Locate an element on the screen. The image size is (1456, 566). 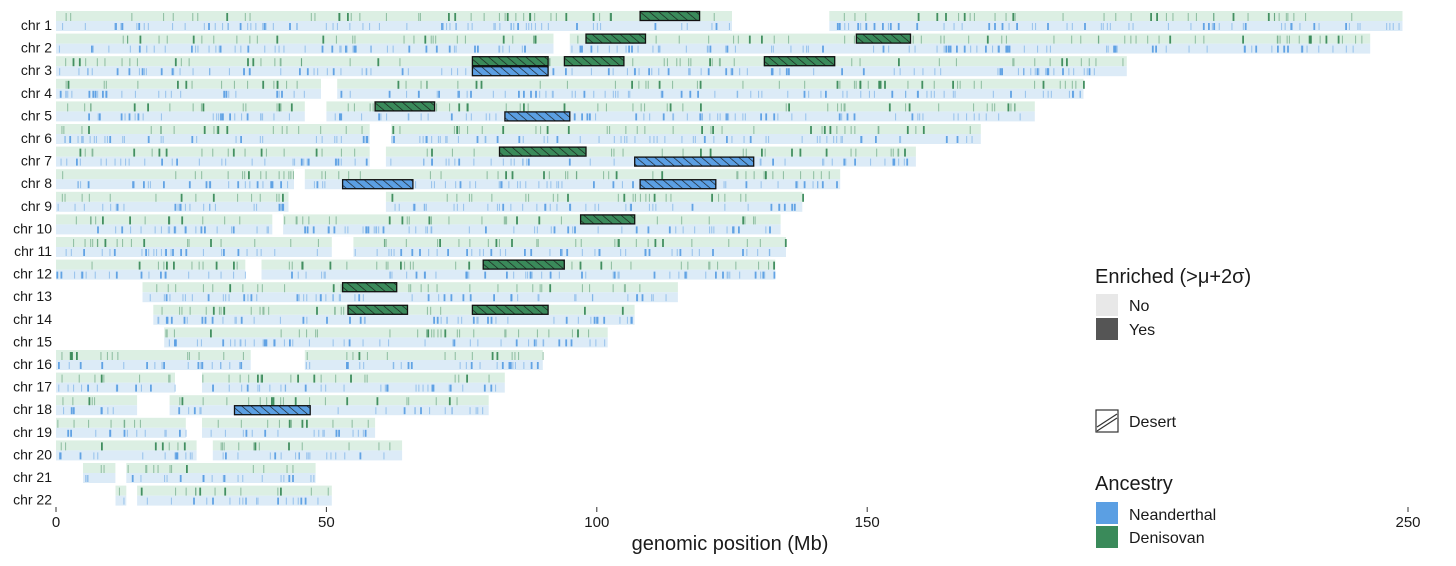
chromosome-row: chr 9 is located at coordinates (412, 202).